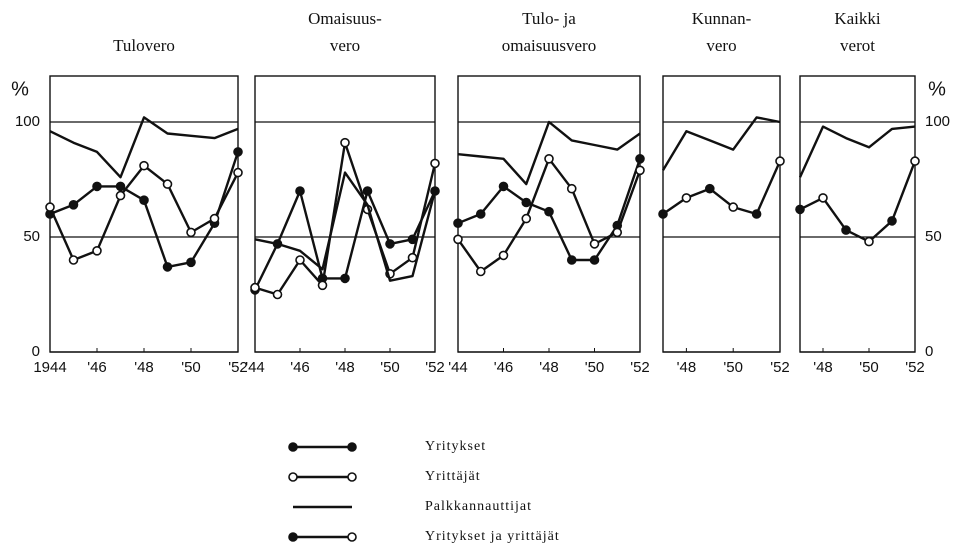 The image size is (972, 549). I want to click on legend-label: Yritykset ja yrittäjät, so click(492, 536).